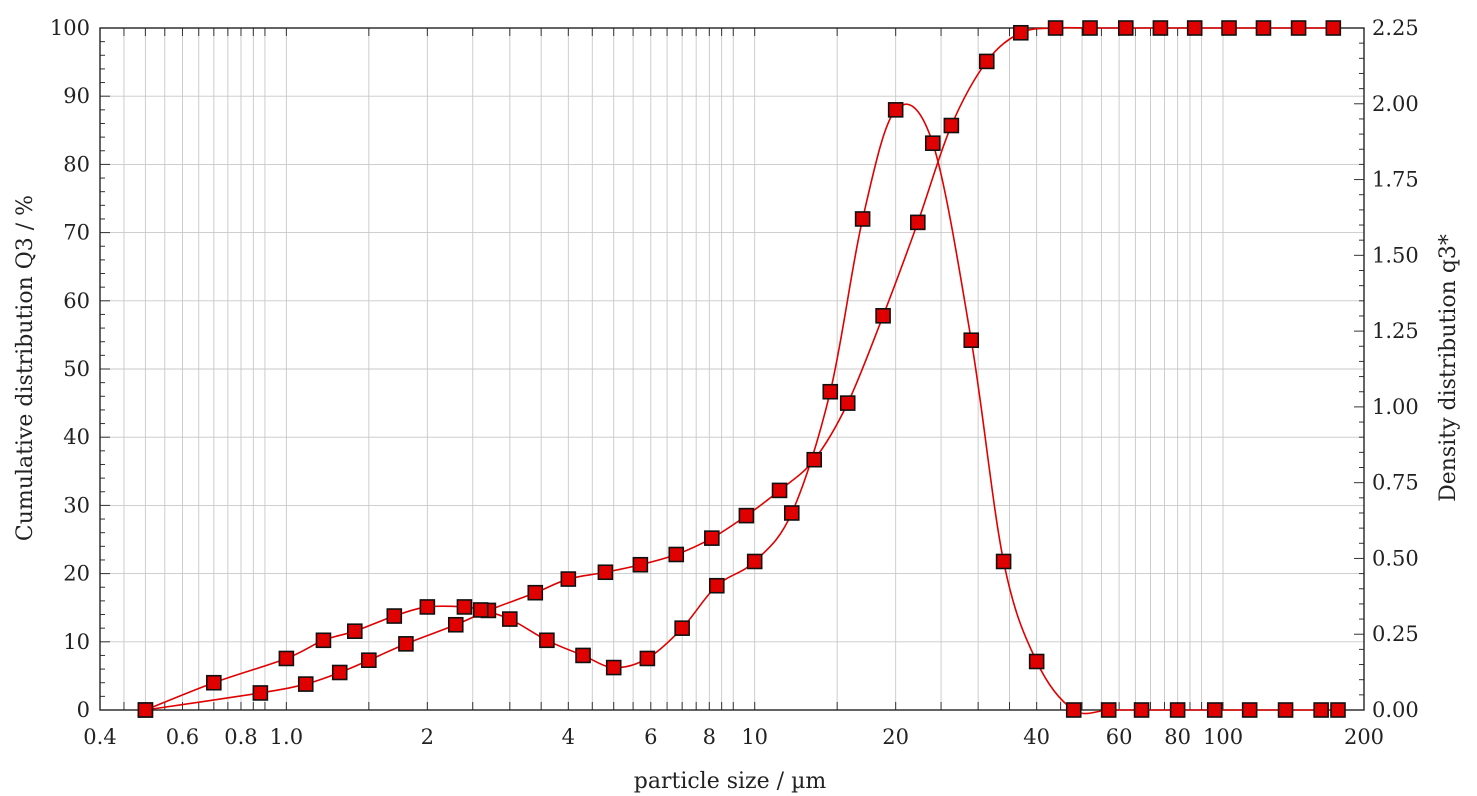  I want to click on x-tick-label: 60, so click(1119, 737).